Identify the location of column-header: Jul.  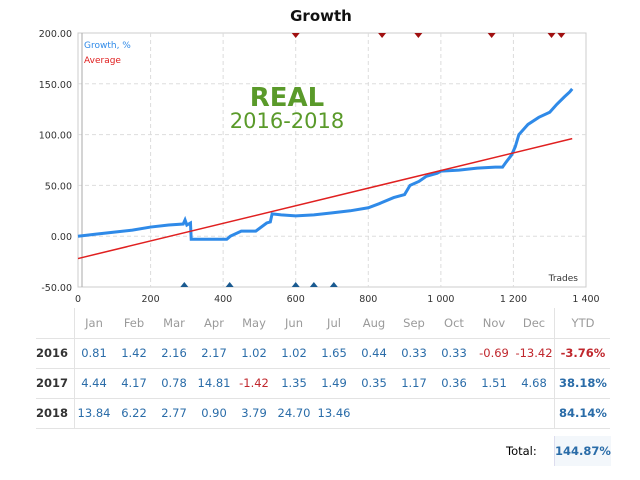
(334, 323).